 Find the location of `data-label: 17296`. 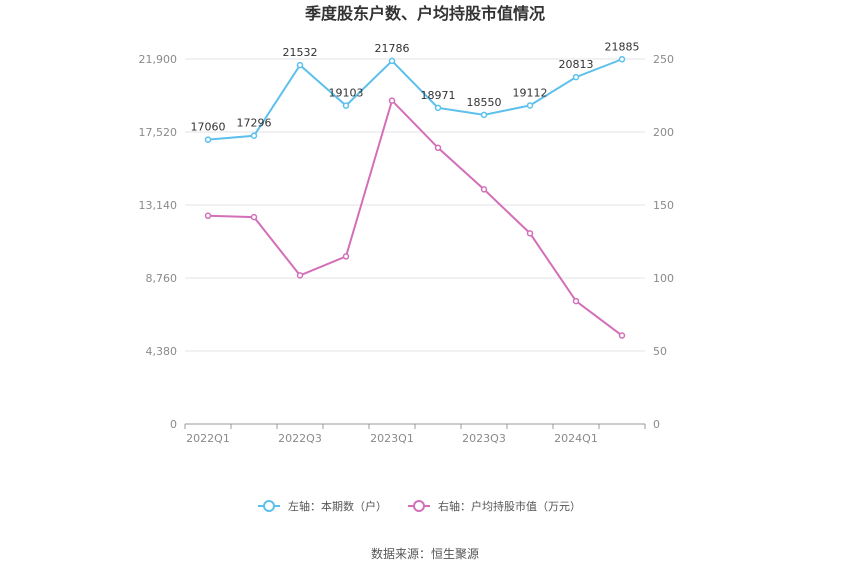

data-label: 17296 is located at coordinates (254, 123).